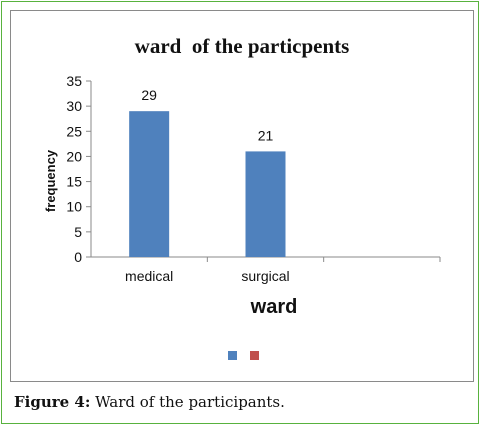  What do you see at coordinates (52, 402) in the screenshot?
I see `caption-label: Figure 4:` at bounding box center [52, 402].